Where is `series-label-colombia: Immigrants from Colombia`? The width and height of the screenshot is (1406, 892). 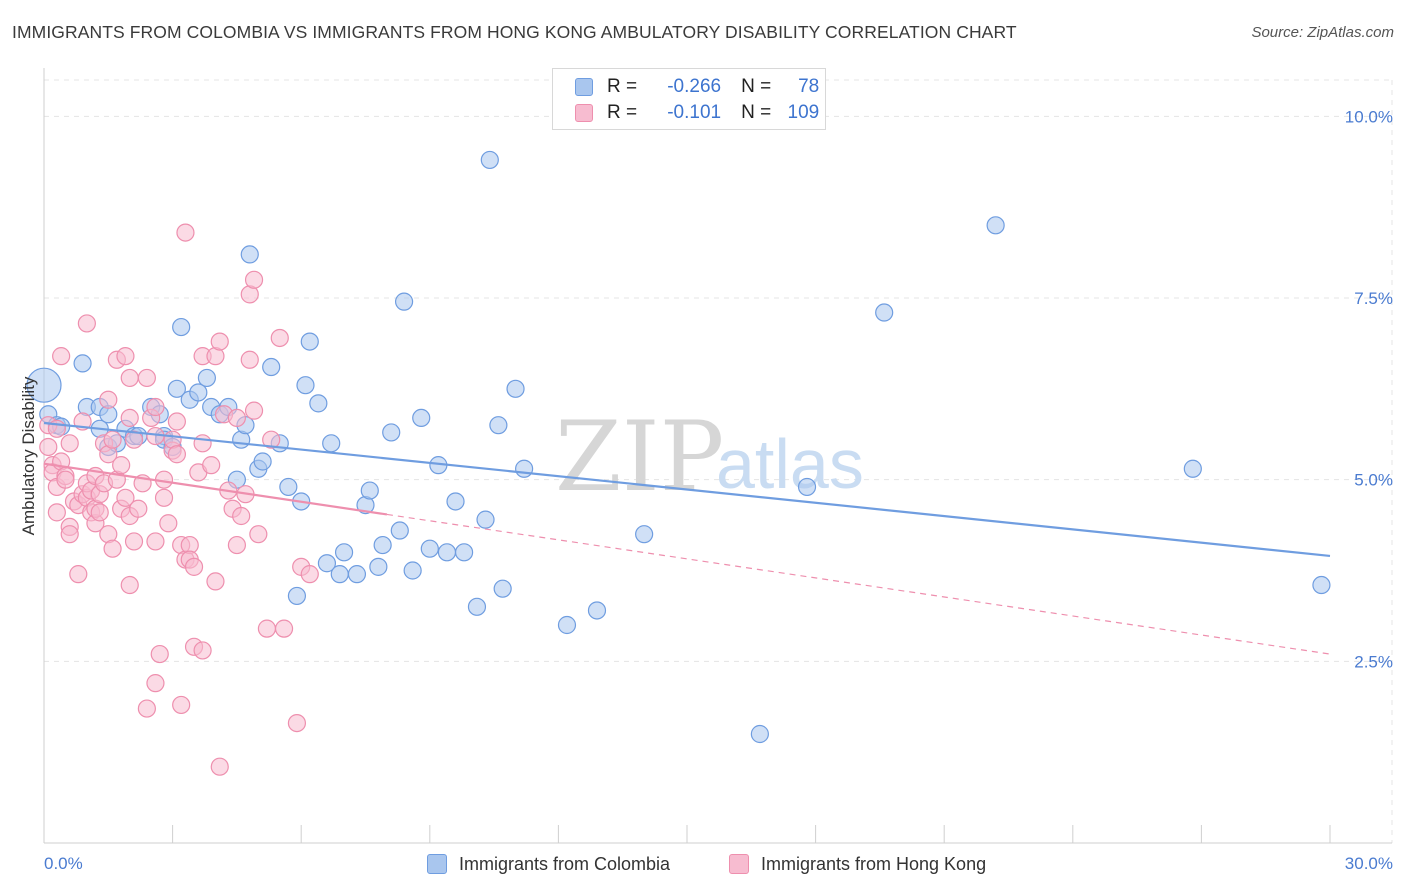 series-label-colombia: Immigrants from Colombia is located at coordinates (565, 863).